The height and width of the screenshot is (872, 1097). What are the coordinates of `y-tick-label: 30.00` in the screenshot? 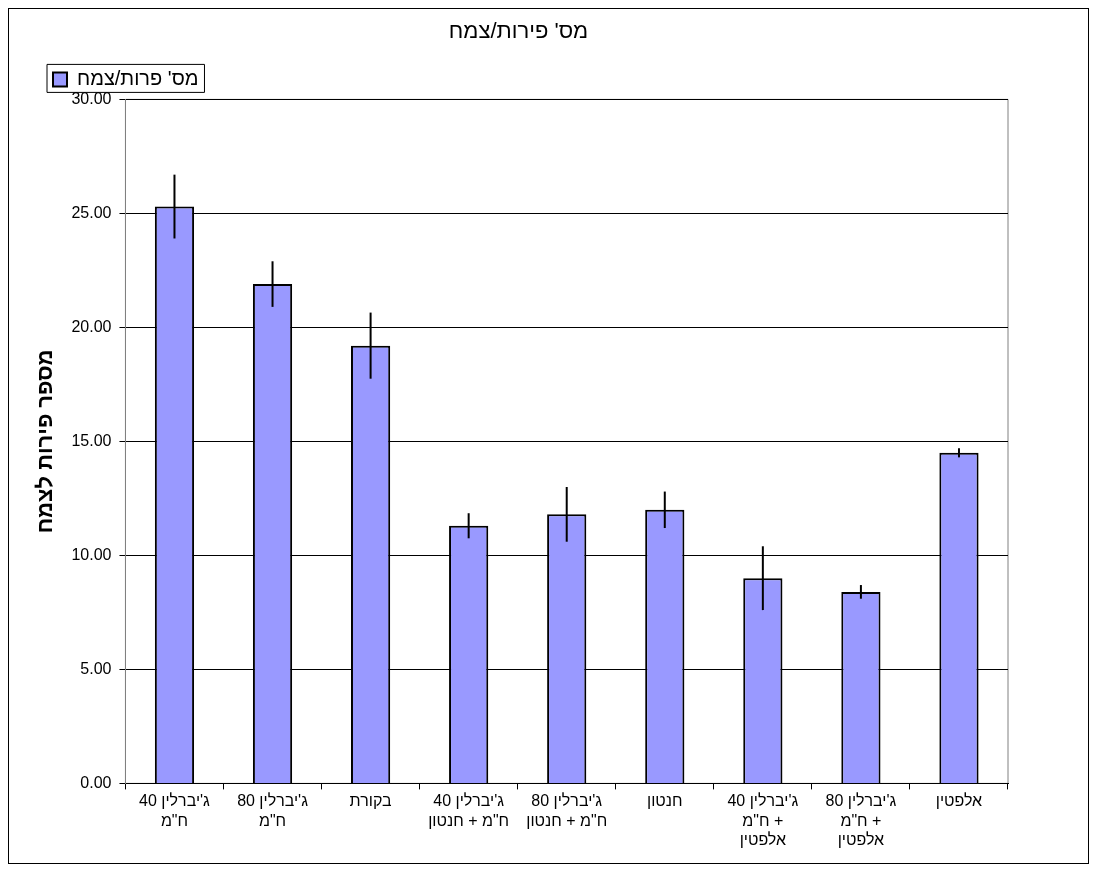 It's located at (91, 98).